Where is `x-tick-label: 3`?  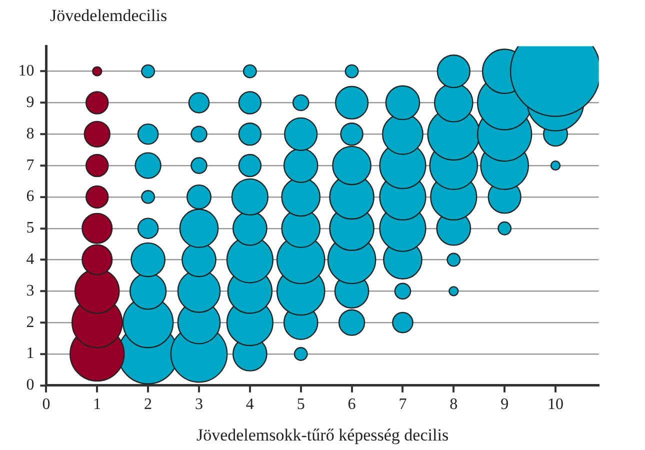
x-tick-label: 3 is located at coordinates (198, 405).